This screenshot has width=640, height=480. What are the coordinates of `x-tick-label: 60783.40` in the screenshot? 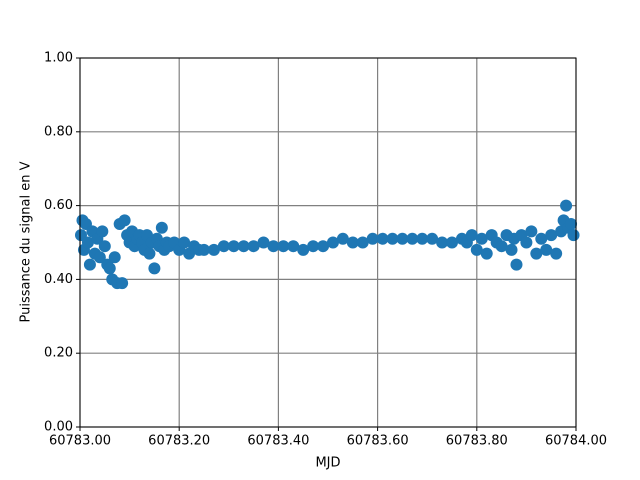 It's located at (278, 441).